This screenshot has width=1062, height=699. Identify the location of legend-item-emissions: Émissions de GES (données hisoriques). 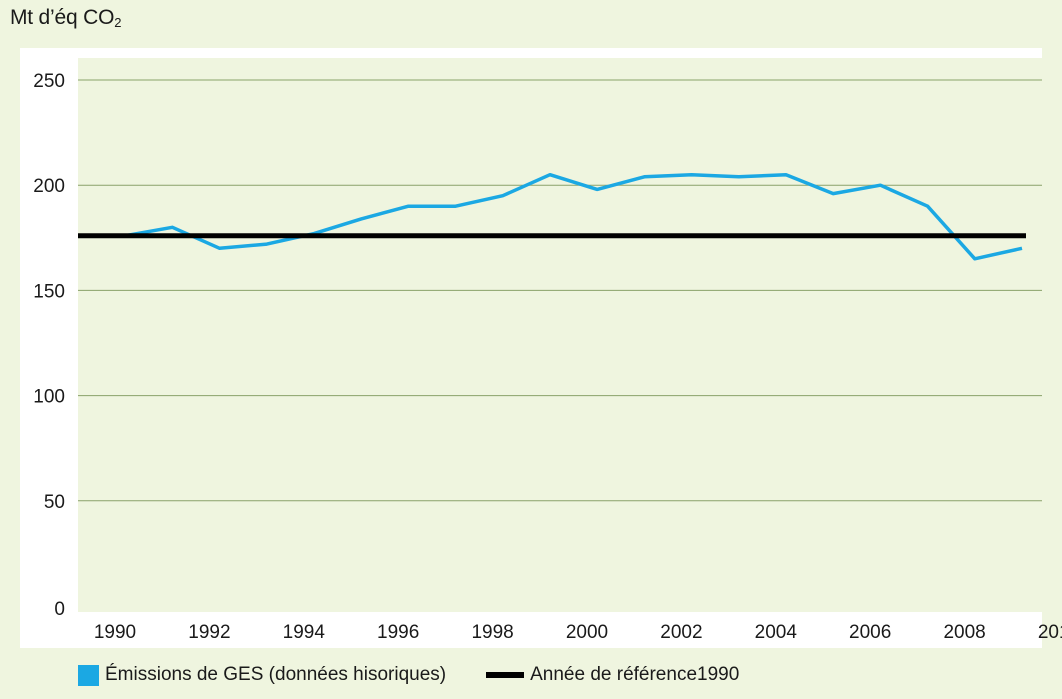
(262, 675).